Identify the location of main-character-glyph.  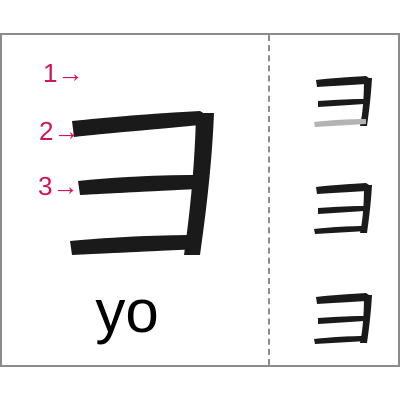
(142, 183).